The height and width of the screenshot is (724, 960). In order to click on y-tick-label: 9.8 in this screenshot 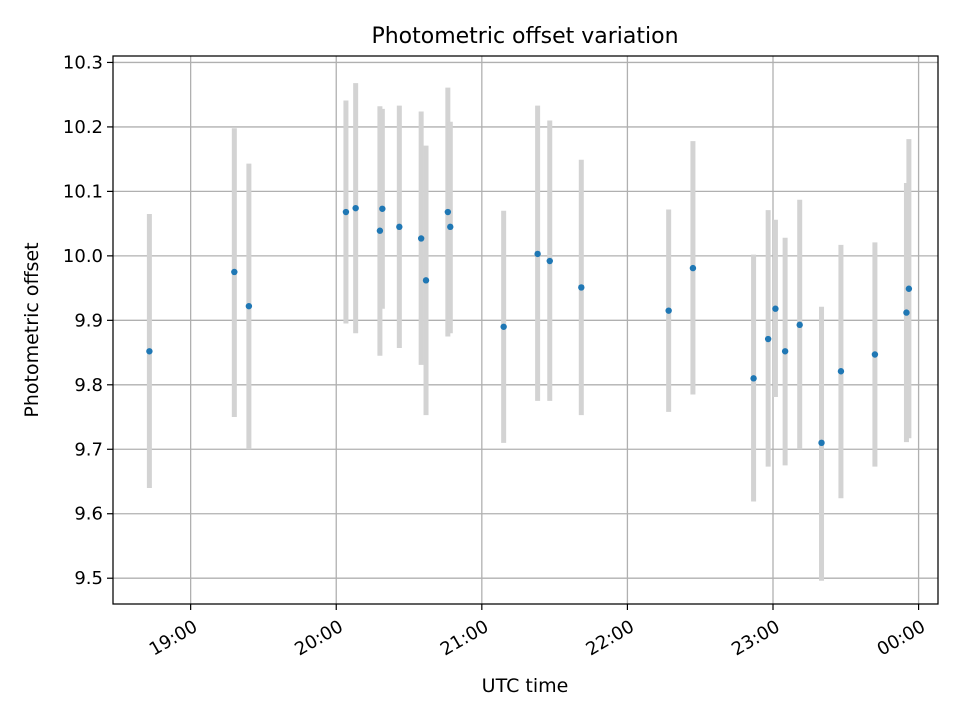, I will do `click(88, 385)`.